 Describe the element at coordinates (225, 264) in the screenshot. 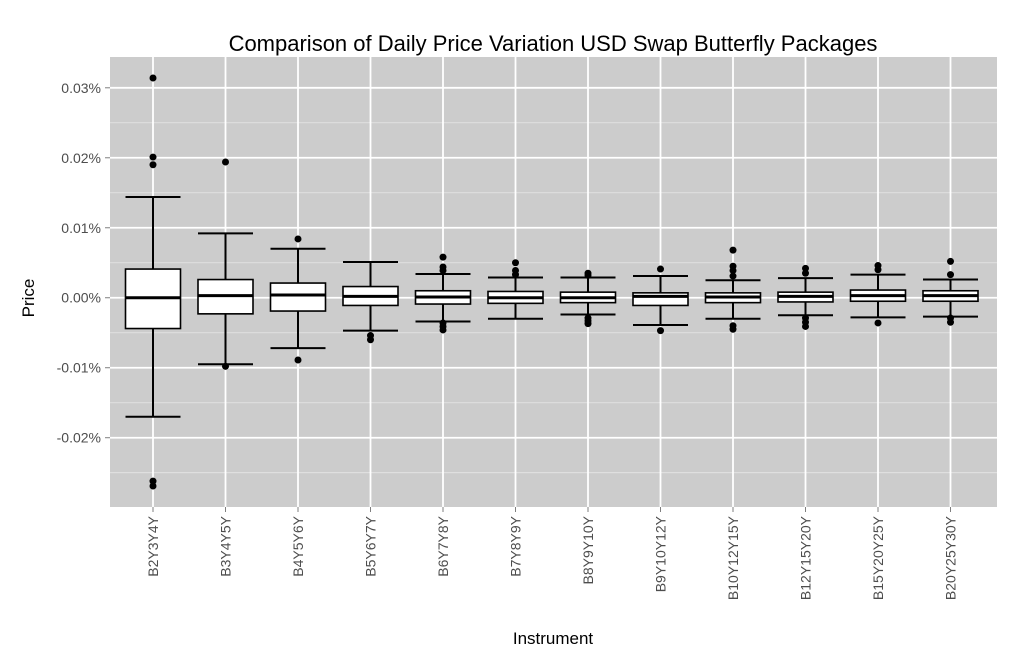

I see `box-B3Y4Y5Y` at that location.